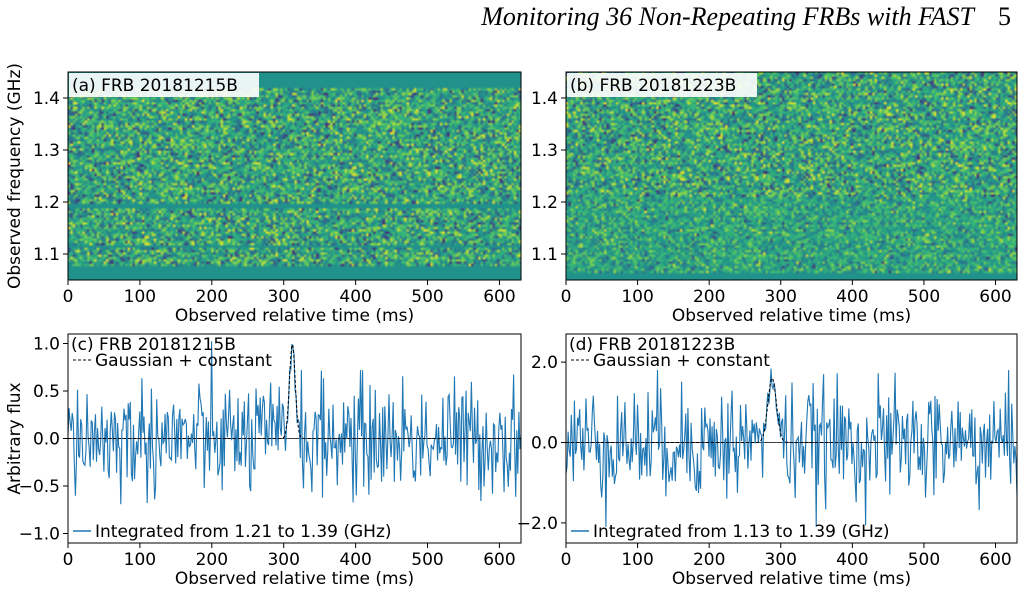 Image resolution: width=1025 pixels, height=591 pixels. What do you see at coordinates (653, 86) in the screenshot?
I see `panel-label: (b) FRB 20181223B` at bounding box center [653, 86].